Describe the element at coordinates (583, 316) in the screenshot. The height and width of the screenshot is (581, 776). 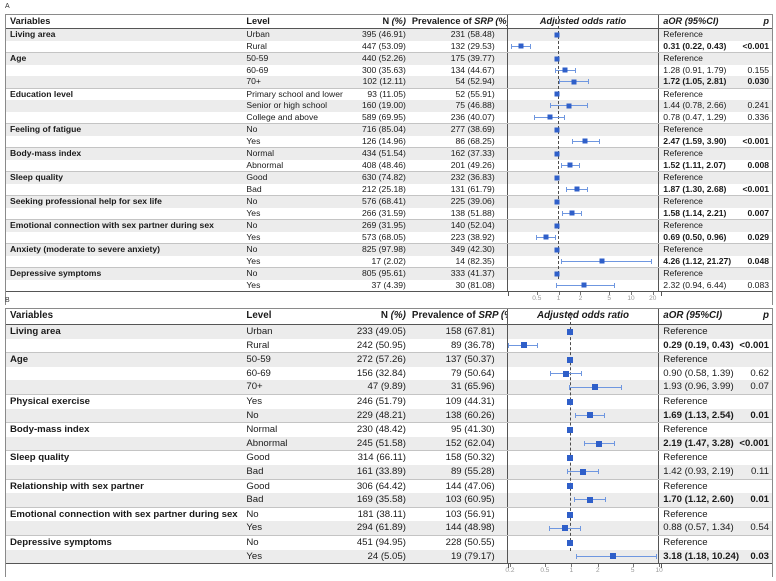
I see `adjusted-odds-ratio-header: Adjusted odds ratio` at that location.